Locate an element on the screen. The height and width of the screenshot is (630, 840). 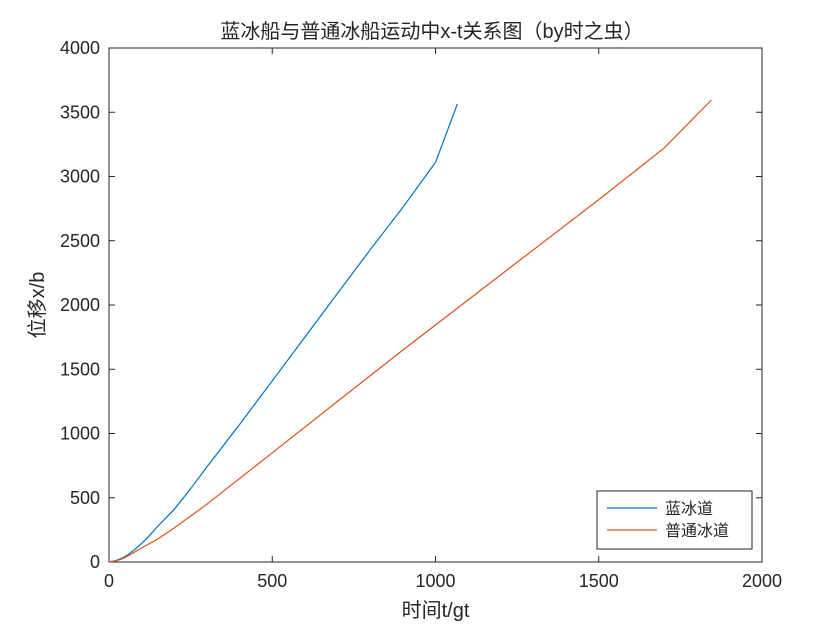
y-tick-label: 0 is located at coordinates (95, 562).